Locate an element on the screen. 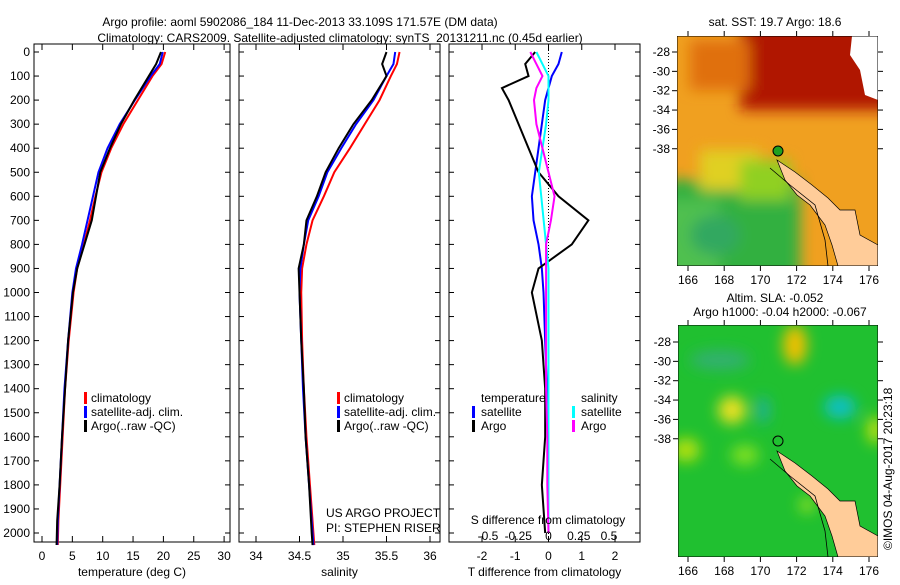  lon-tick-label: 166 is located at coordinates (688, 571).